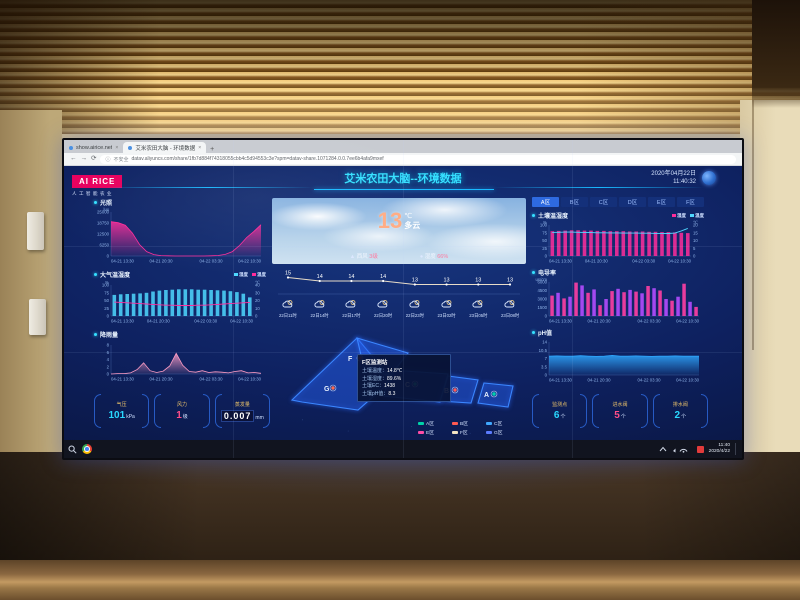 The image size is (800, 600). Describe the element at coordinates (94, 158) in the screenshot. I see `refresh-icon: ⟳` at that location.